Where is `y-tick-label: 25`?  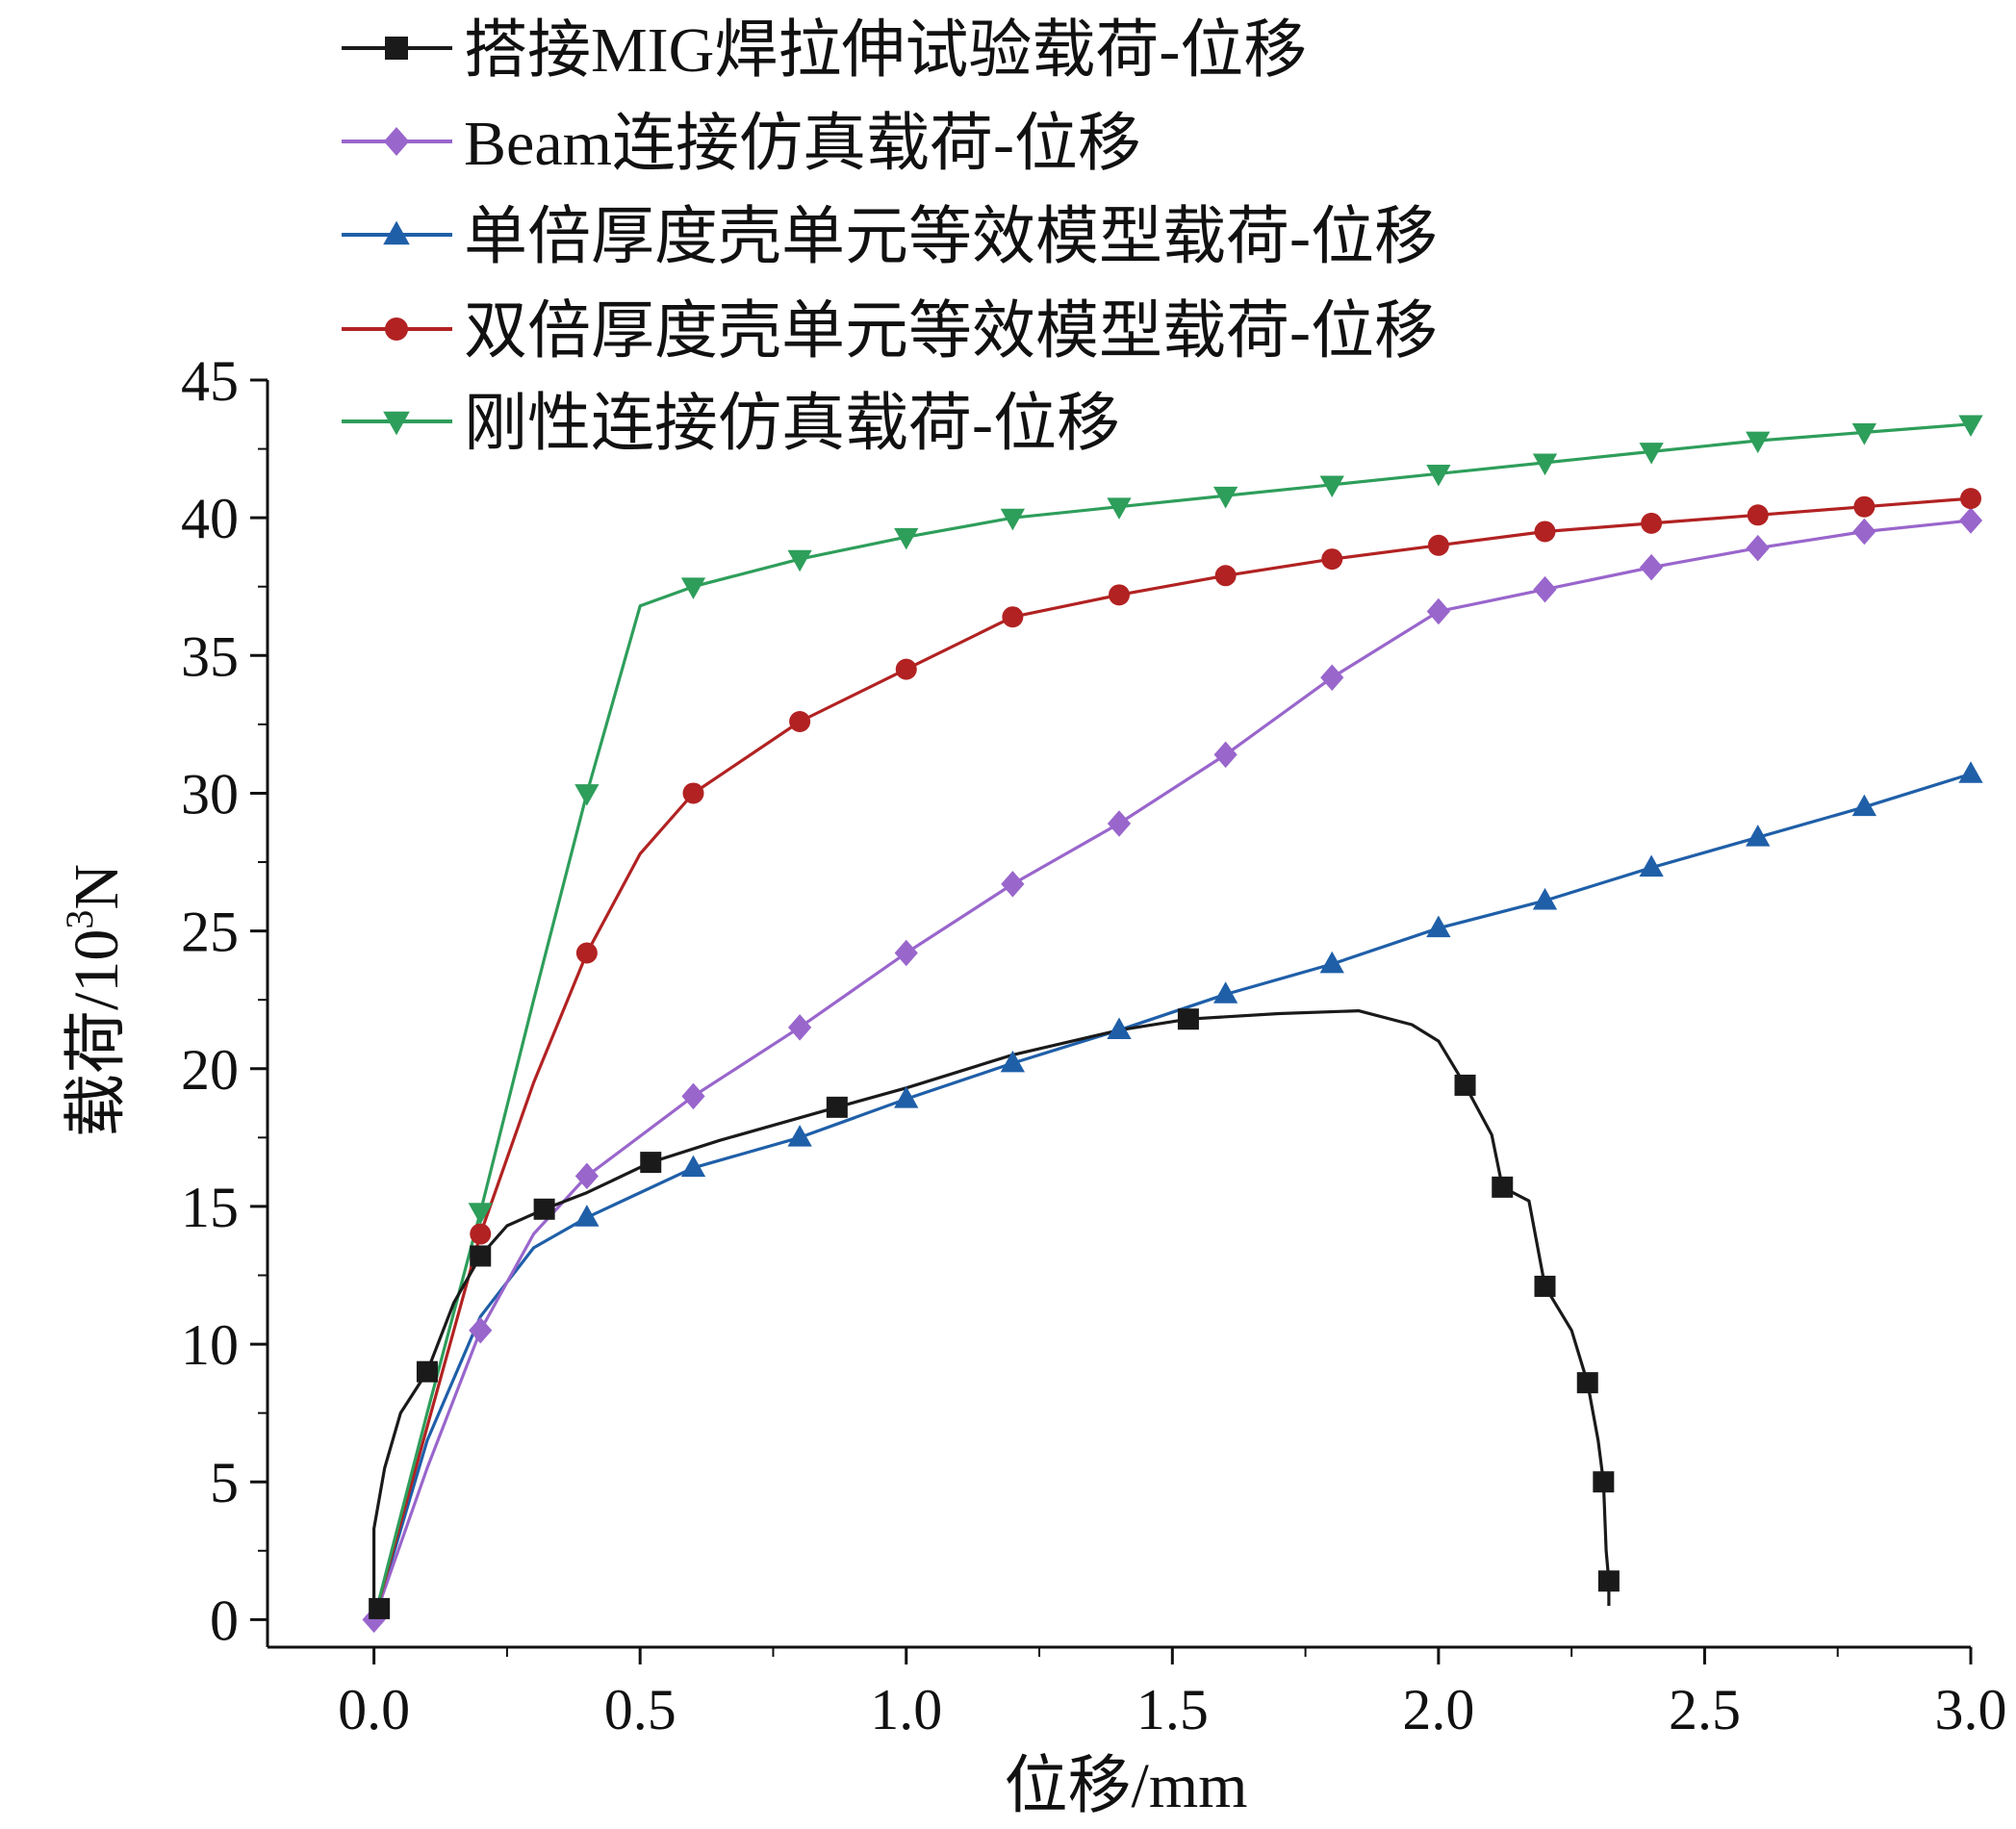
y-tick-label: 25 is located at coordinates (210, 933).